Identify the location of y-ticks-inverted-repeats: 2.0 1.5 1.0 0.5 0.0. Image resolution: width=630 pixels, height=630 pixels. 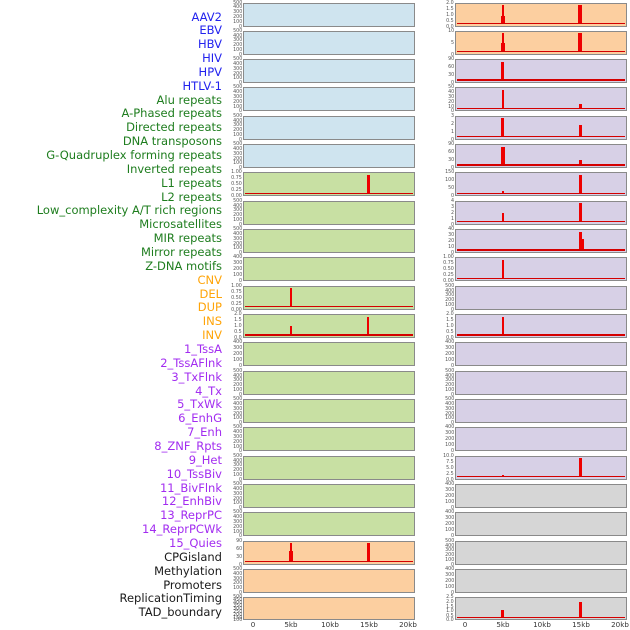
(233, 325).